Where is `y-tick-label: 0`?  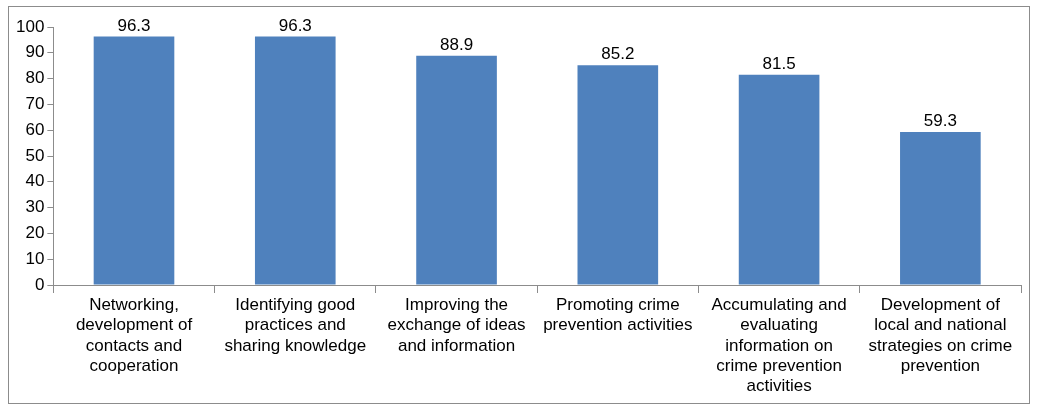 y-tick-label: 0 is located at coordinates (39, 284).